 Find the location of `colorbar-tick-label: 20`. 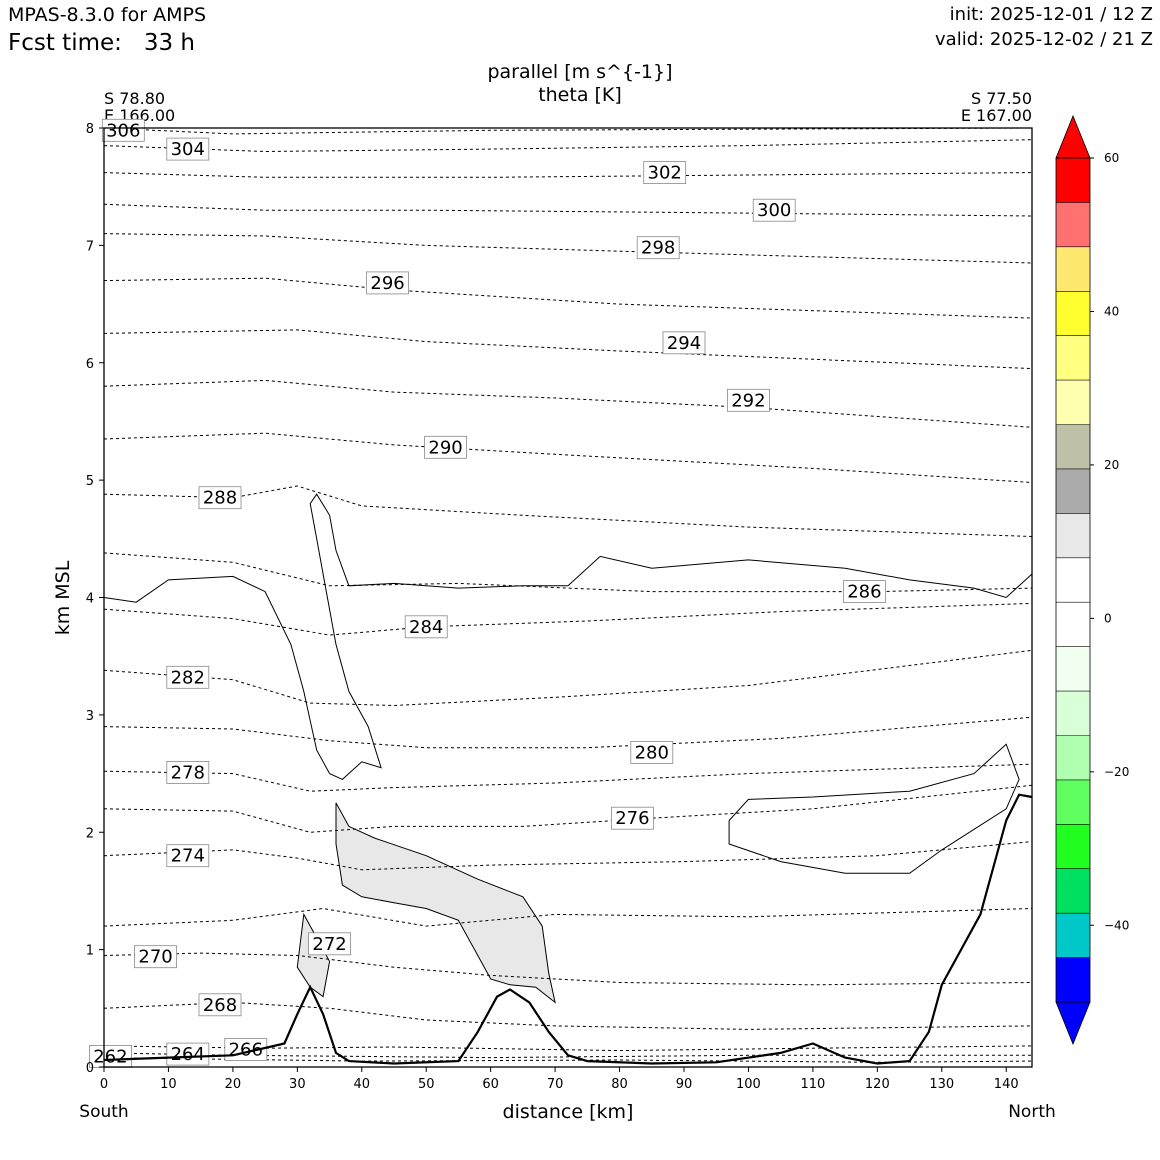

colorbar-tick-label: 20 is located at coordinates (1111, 465).